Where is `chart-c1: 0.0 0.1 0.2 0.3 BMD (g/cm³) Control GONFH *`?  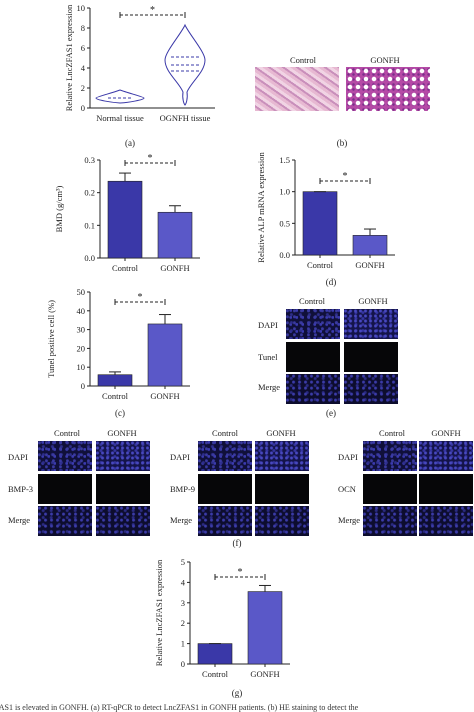
chart-c1: 0.0 0.1 0.2 0.3 BMD (g/cm³) Control GONFH * is located at coordinates (127, 213).